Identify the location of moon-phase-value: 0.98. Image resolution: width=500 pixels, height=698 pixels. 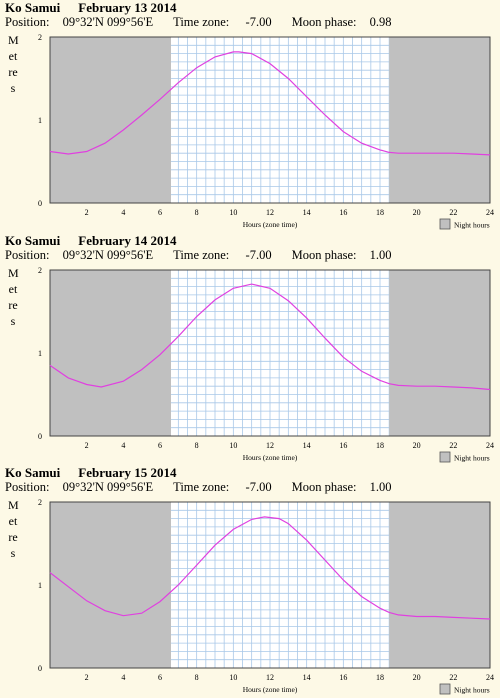
(380, 22).